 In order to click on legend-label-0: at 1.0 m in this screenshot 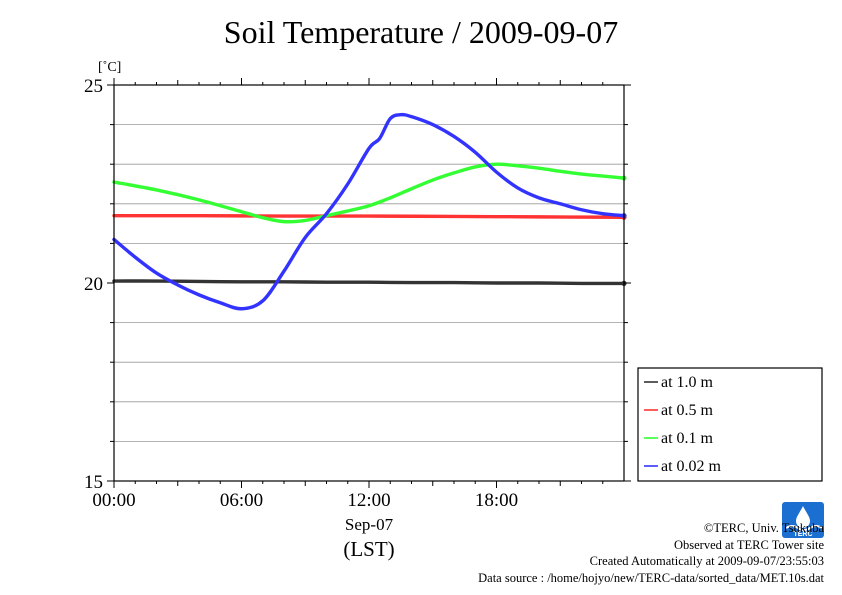, I will do `click(687, 382)`.